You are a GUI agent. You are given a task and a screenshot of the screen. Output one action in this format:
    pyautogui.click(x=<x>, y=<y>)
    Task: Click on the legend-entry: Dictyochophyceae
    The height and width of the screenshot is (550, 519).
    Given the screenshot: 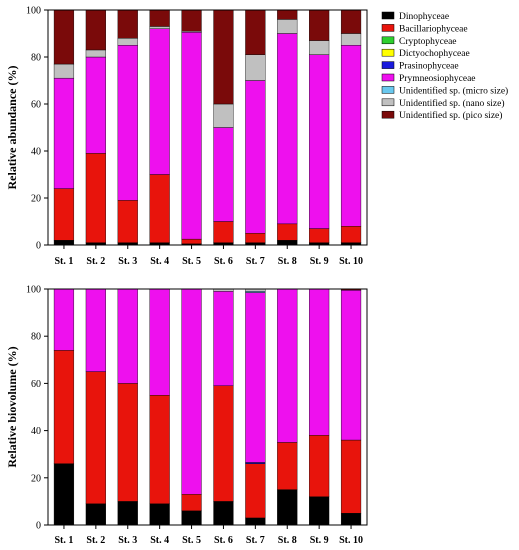 What is the action you would take?
    pyautogui.click(x=434, y=54)
    